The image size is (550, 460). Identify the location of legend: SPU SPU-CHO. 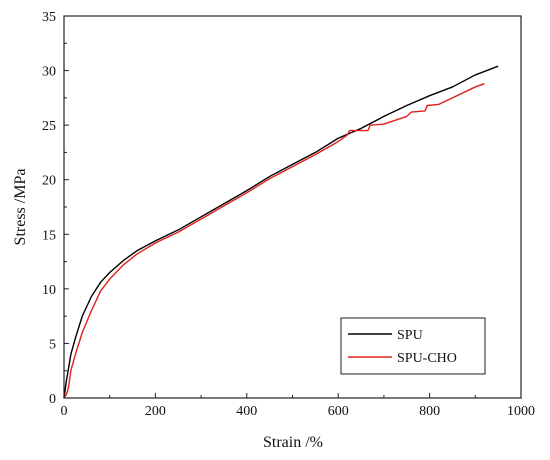
(413, 346).